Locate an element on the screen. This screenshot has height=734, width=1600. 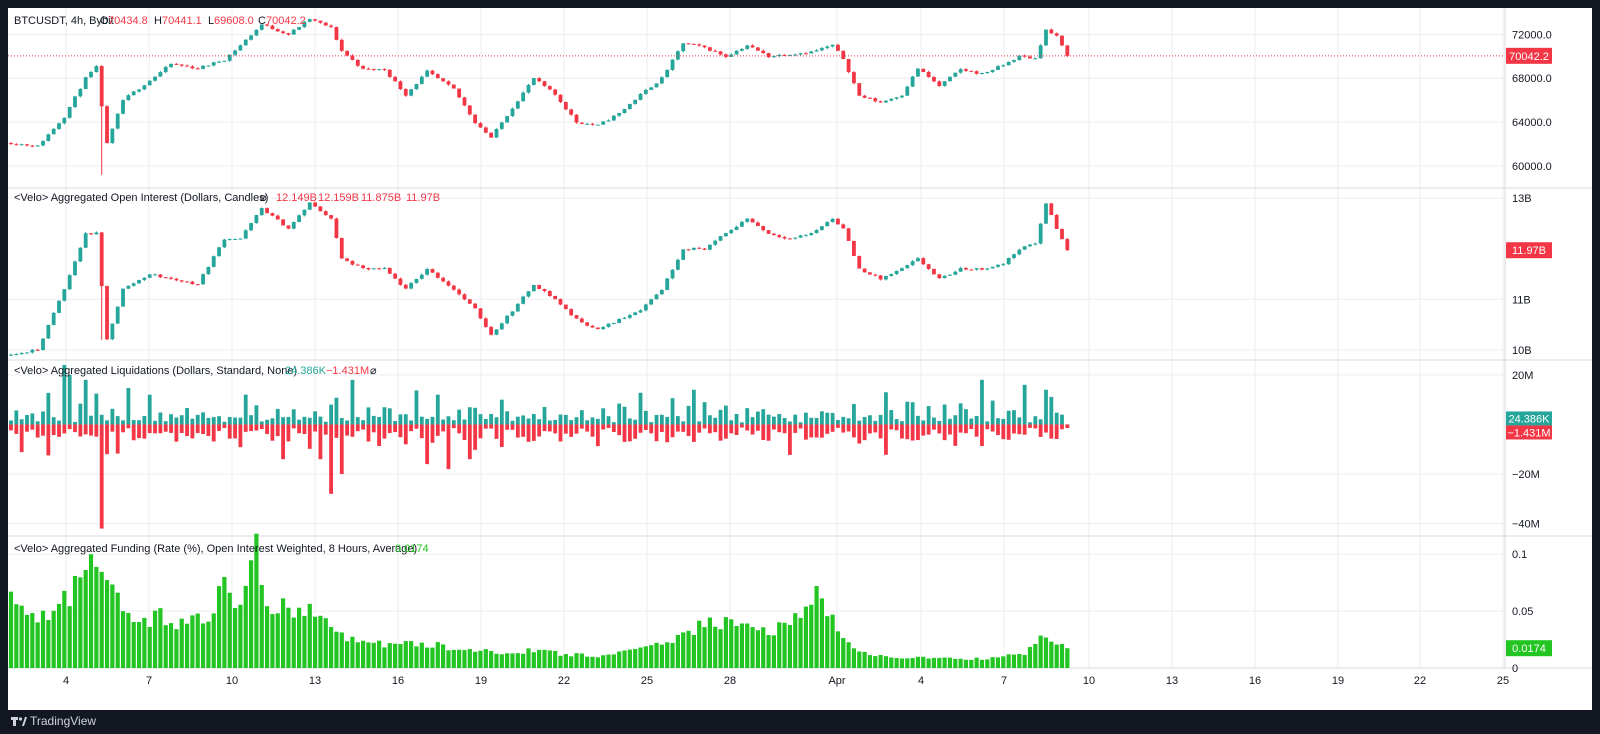
y-tick-label: 64000.0 is located at coordinates (1532, 123).